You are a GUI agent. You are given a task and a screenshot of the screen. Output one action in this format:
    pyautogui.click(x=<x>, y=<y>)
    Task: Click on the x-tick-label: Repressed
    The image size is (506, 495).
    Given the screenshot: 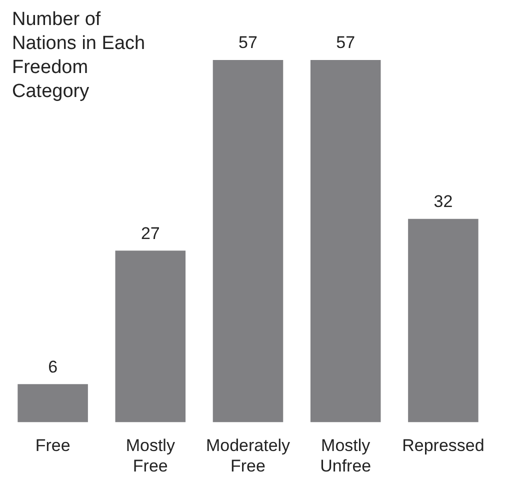 What is the action you would take?
    pyautogui.click(x=443, y=446)
    